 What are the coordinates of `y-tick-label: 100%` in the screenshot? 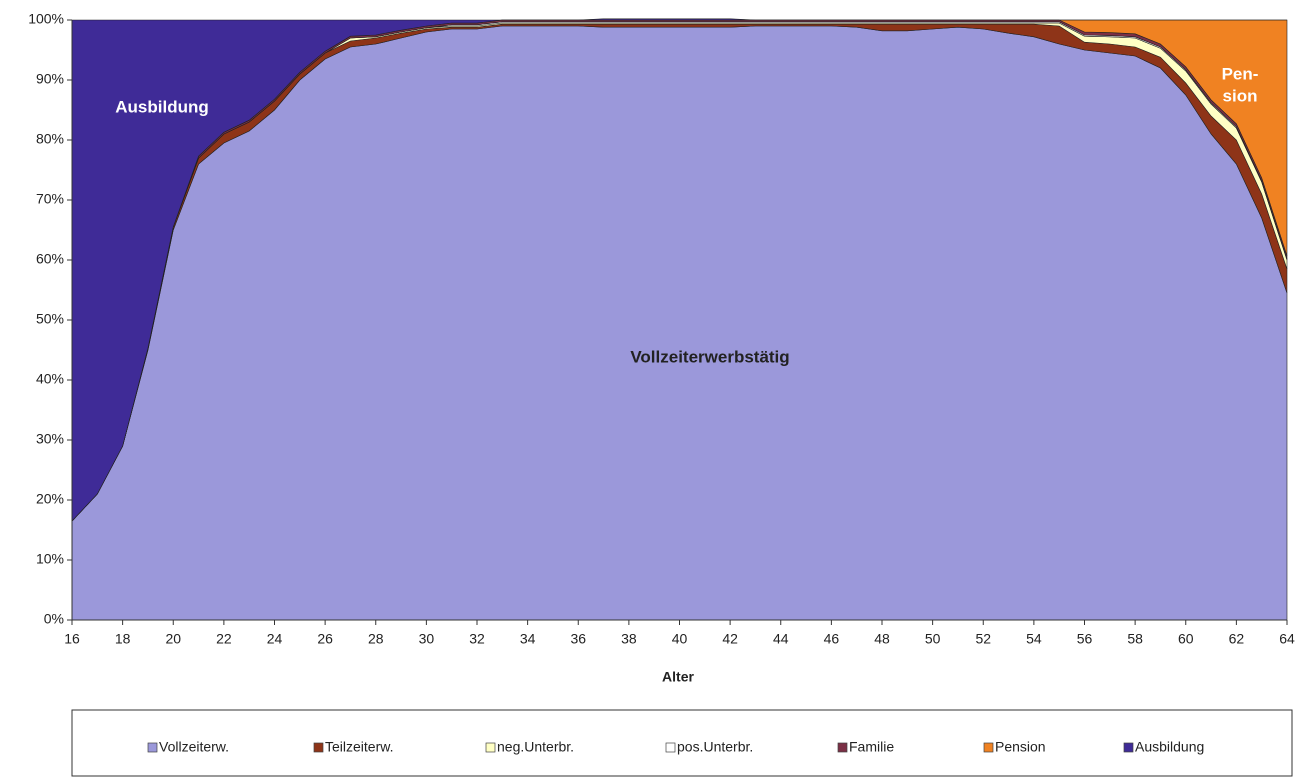 It's located at (46, 19).